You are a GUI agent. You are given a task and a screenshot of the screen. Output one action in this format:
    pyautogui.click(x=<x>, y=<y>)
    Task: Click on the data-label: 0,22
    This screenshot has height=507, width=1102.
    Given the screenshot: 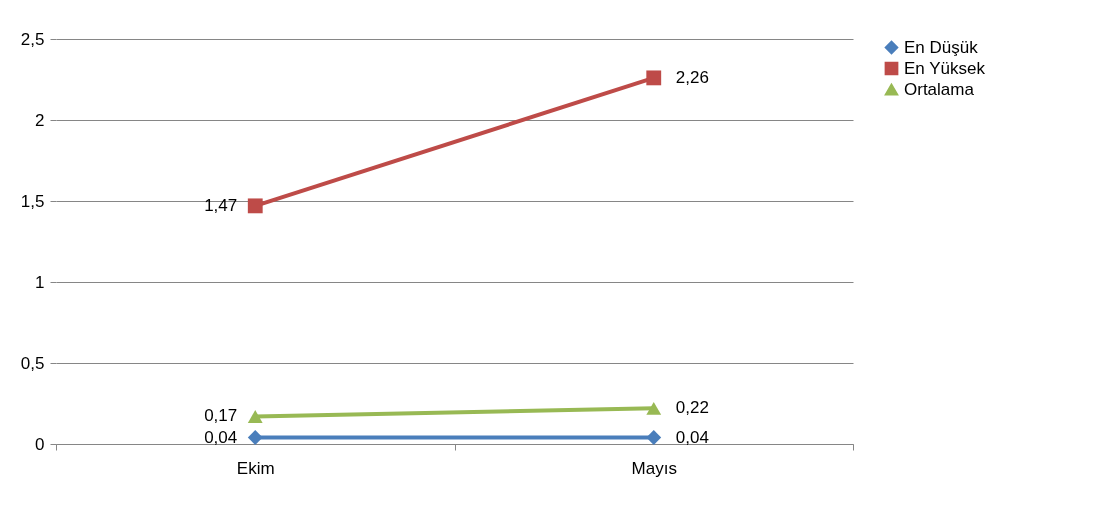 What is the action you would take?
    pyautogui.click(x=692, y=408)
    